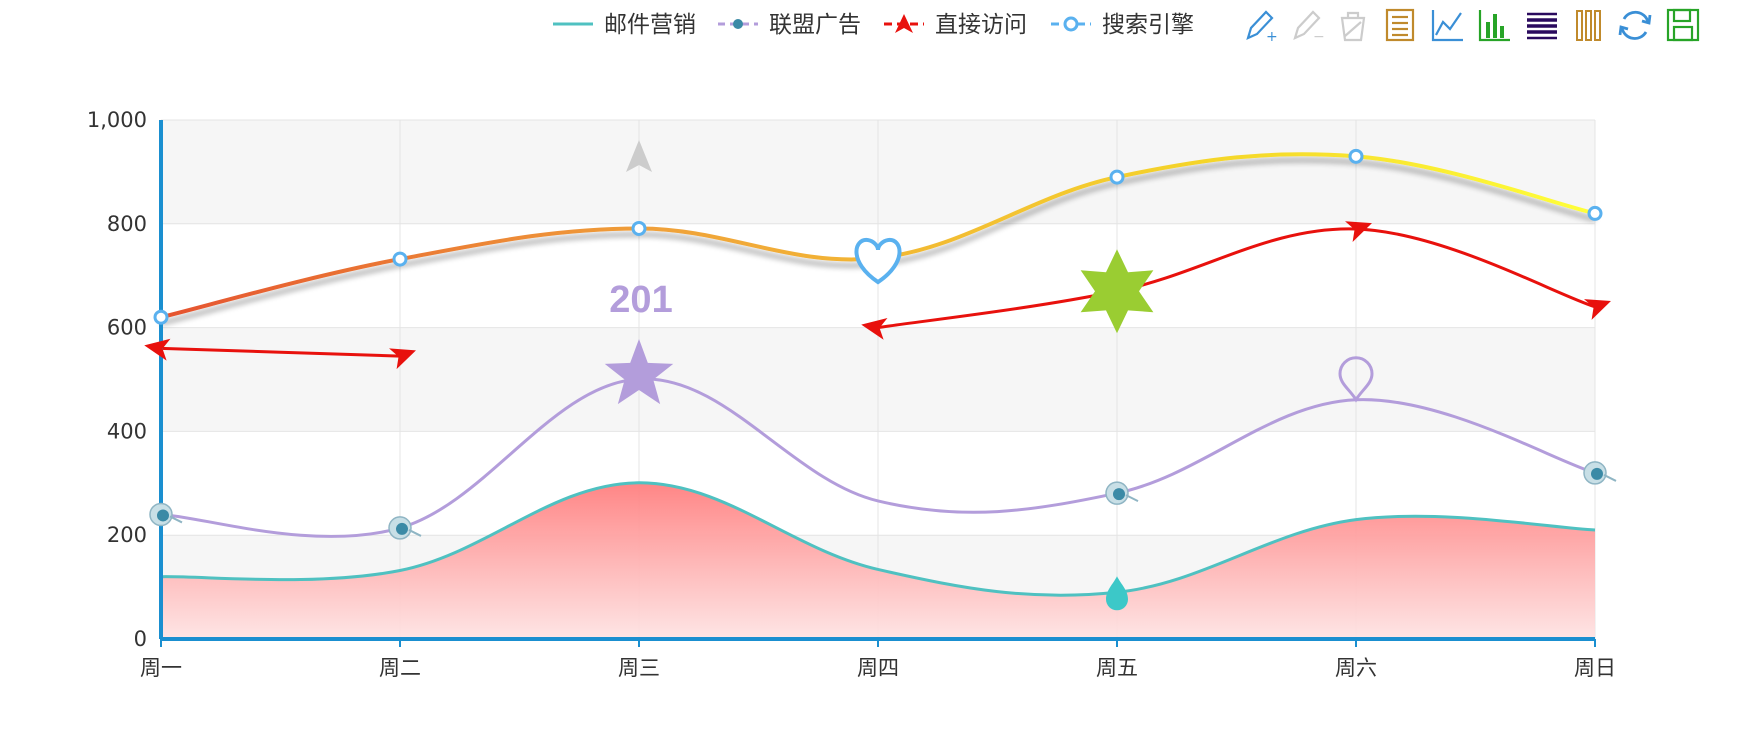 The height and width of the screenshot is (756, 1754). I want to click on arrow-marker, so click(639, 156).